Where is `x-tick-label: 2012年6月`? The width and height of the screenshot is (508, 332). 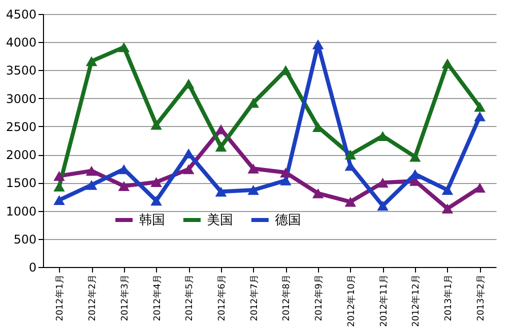
x-tick-label: 2012年6月 is located at coordinates (222, 298).